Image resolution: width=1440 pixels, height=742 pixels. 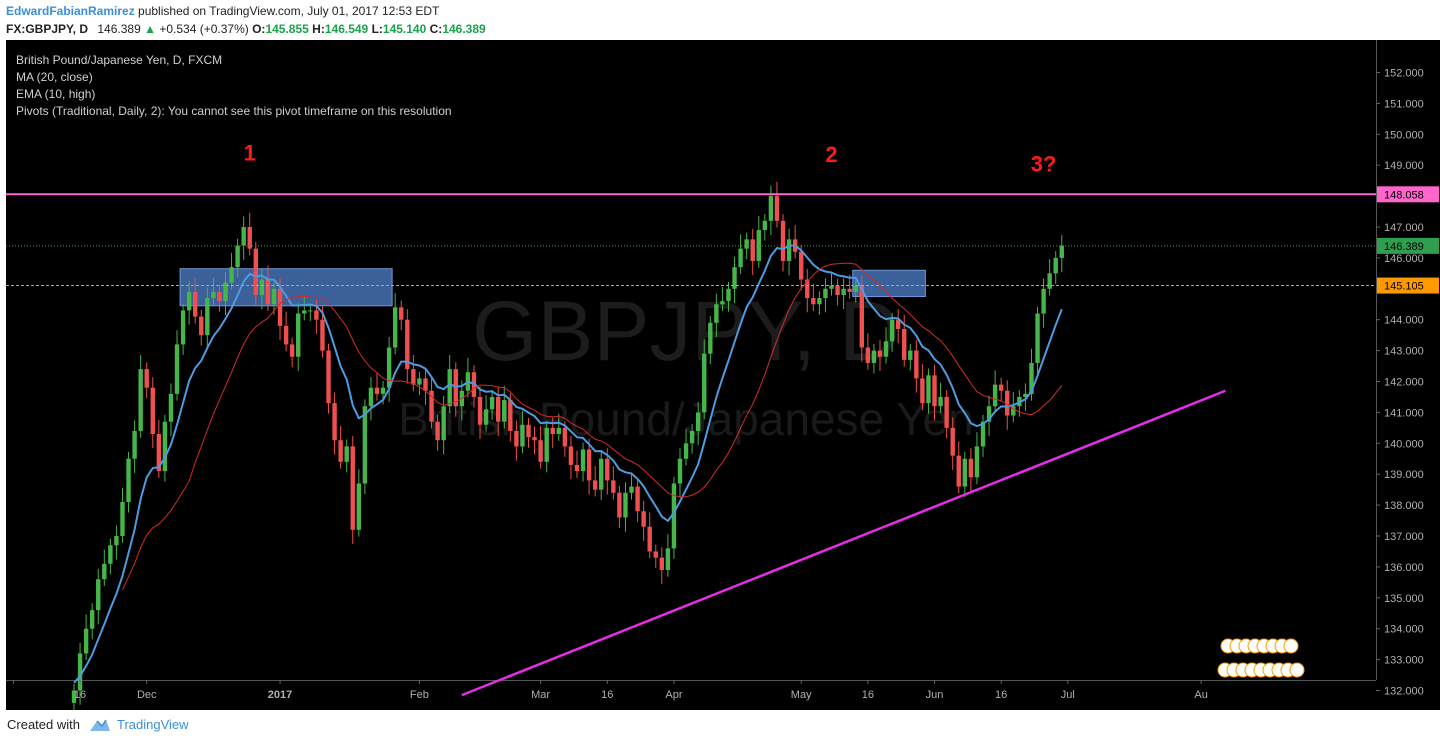 What do you see at coordinates (119, 60) in the screenshot?
I see `legend-item: British Pound/Japanese Yen, D, FXCM` at bounding box center [119, 60].